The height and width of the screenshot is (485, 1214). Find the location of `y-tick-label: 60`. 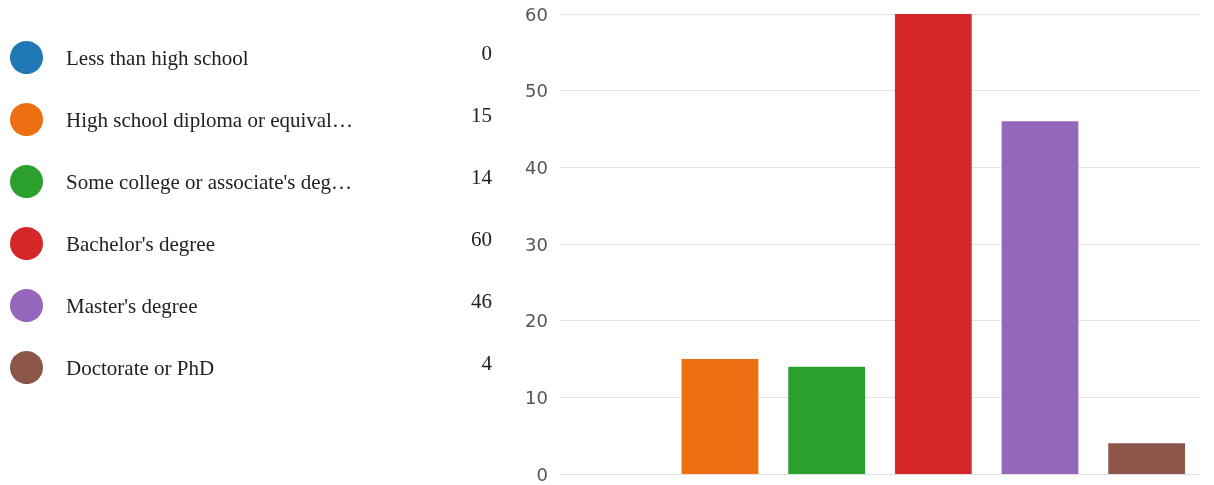

y-tick-label: 60 is located at coordinates (536, 14).